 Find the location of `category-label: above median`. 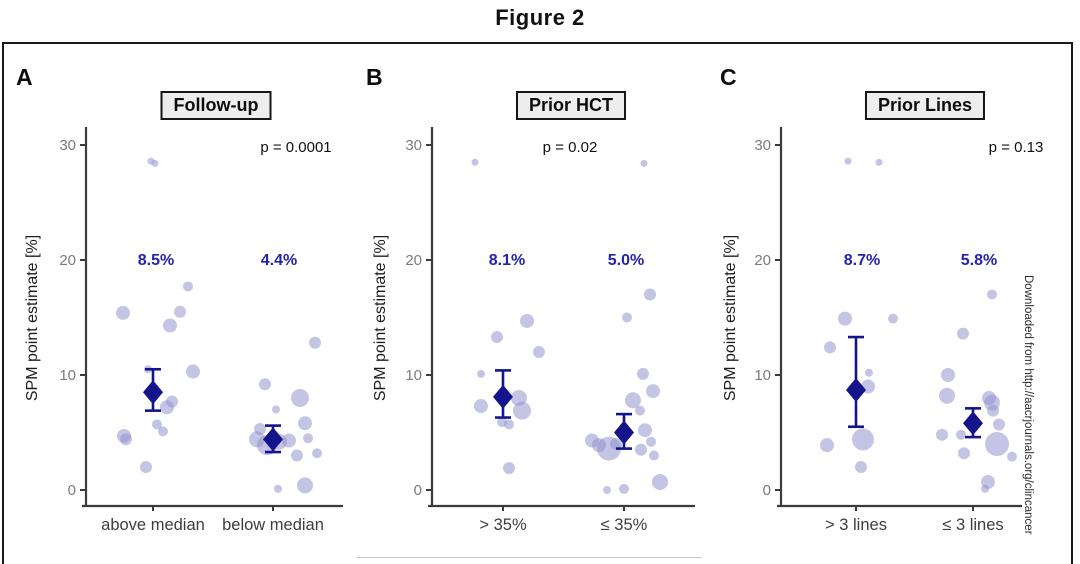

category-label: above median is located at coordinates (153, 525).